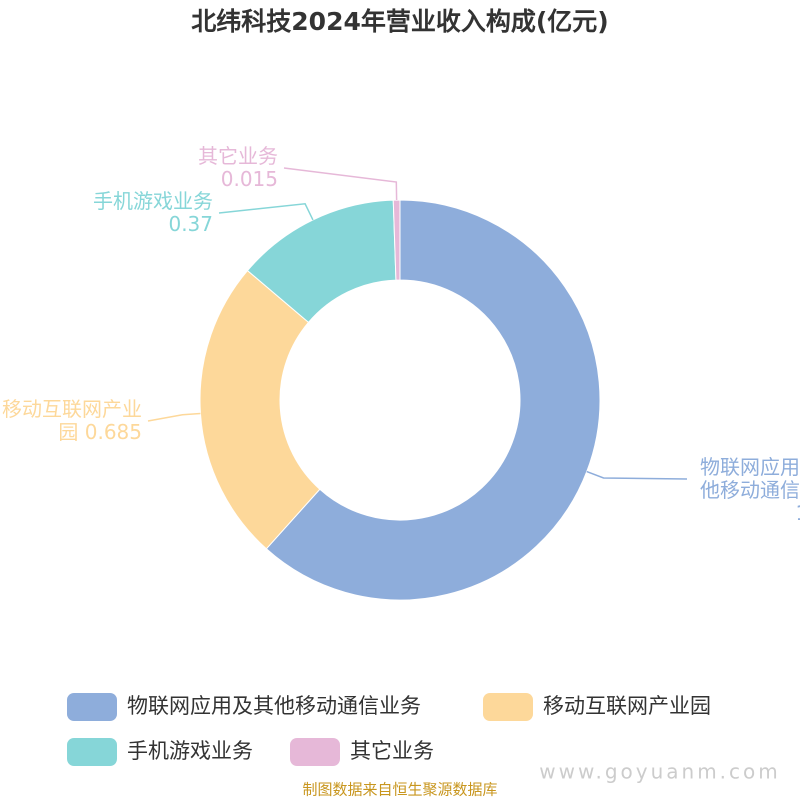 Image resolution: width=800 pixels, height=800 pixels. Describe the element at coordinates (238, 156) in the screenshot. I see `label-name: 其它业务` at that location.